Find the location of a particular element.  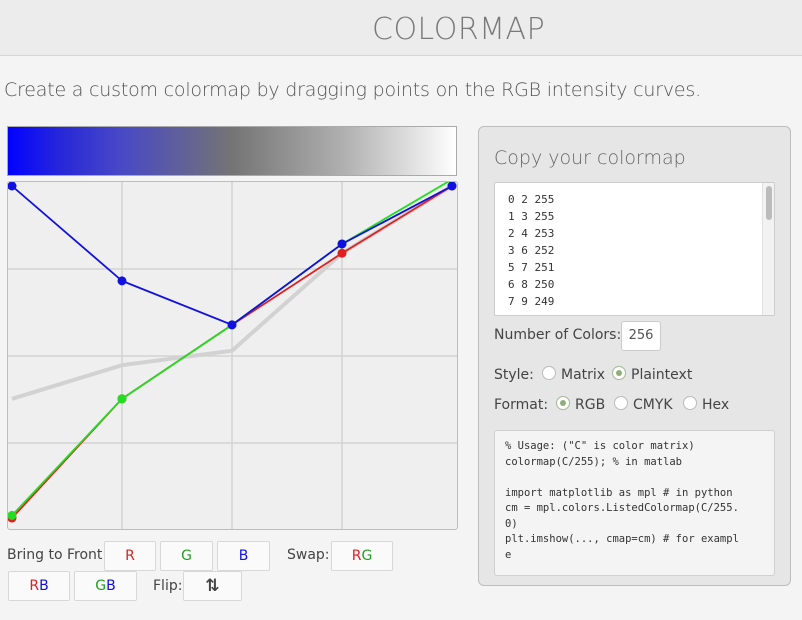

button-label-gb-b: B is located at coordinates (111, 586).